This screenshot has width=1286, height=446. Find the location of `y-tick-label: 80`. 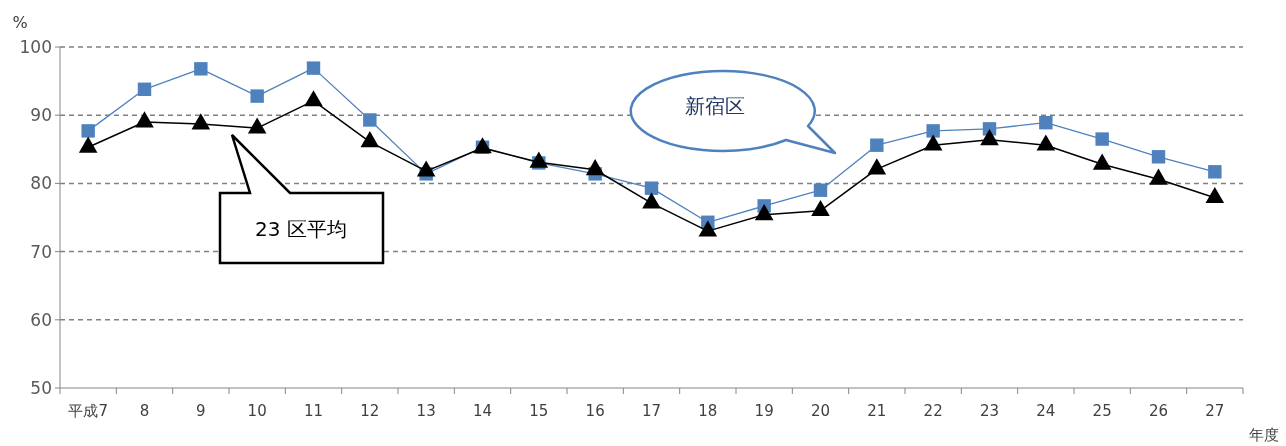

y-tick-label: 80 is located at coordinates (41, 183).